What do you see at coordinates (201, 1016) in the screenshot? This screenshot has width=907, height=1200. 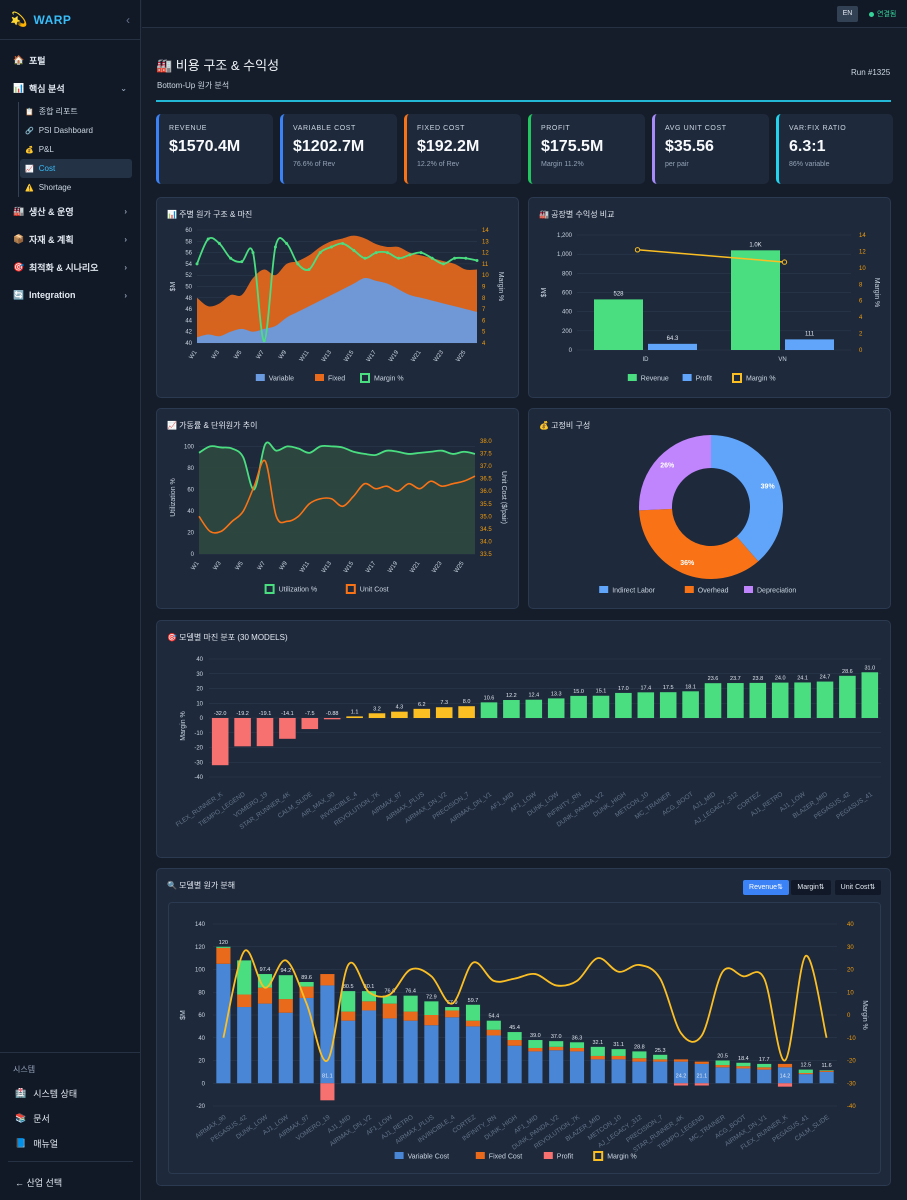 I see `y-tick-label: 60` at bounding box center [201, 1016].